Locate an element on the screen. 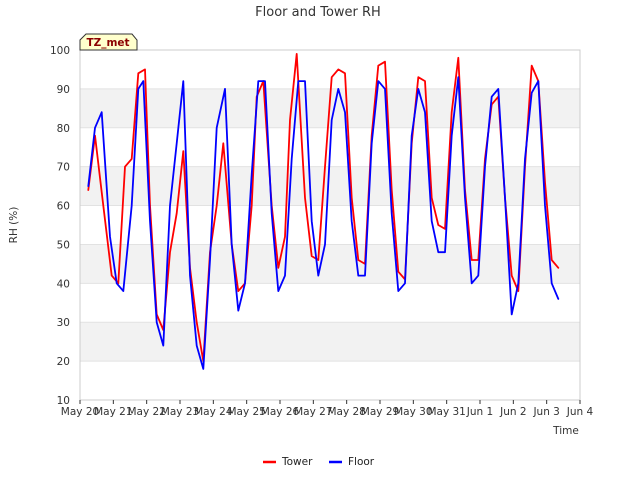 The image size is (640, 480). tz-annotation-box is located at coordinates (108, 42).